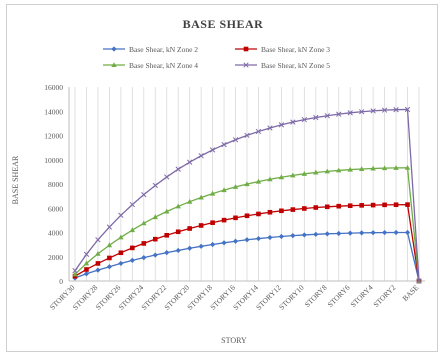 This screenshot has width=445, height=358. I want to click on chart-title: BASE SHEAR, so click(223, 24).